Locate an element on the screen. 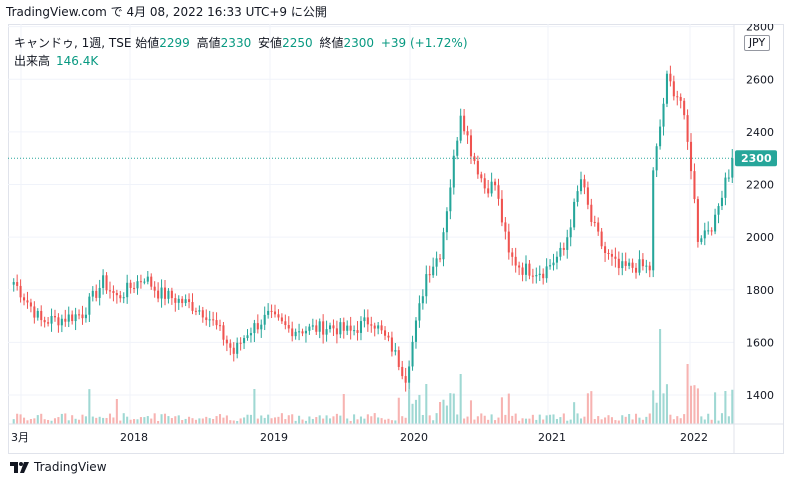 The height and width of the screenshot is (486, 792). time-axis: 3月 2018 2019 2020 2021 2022 is located at coordinates (396, 433).